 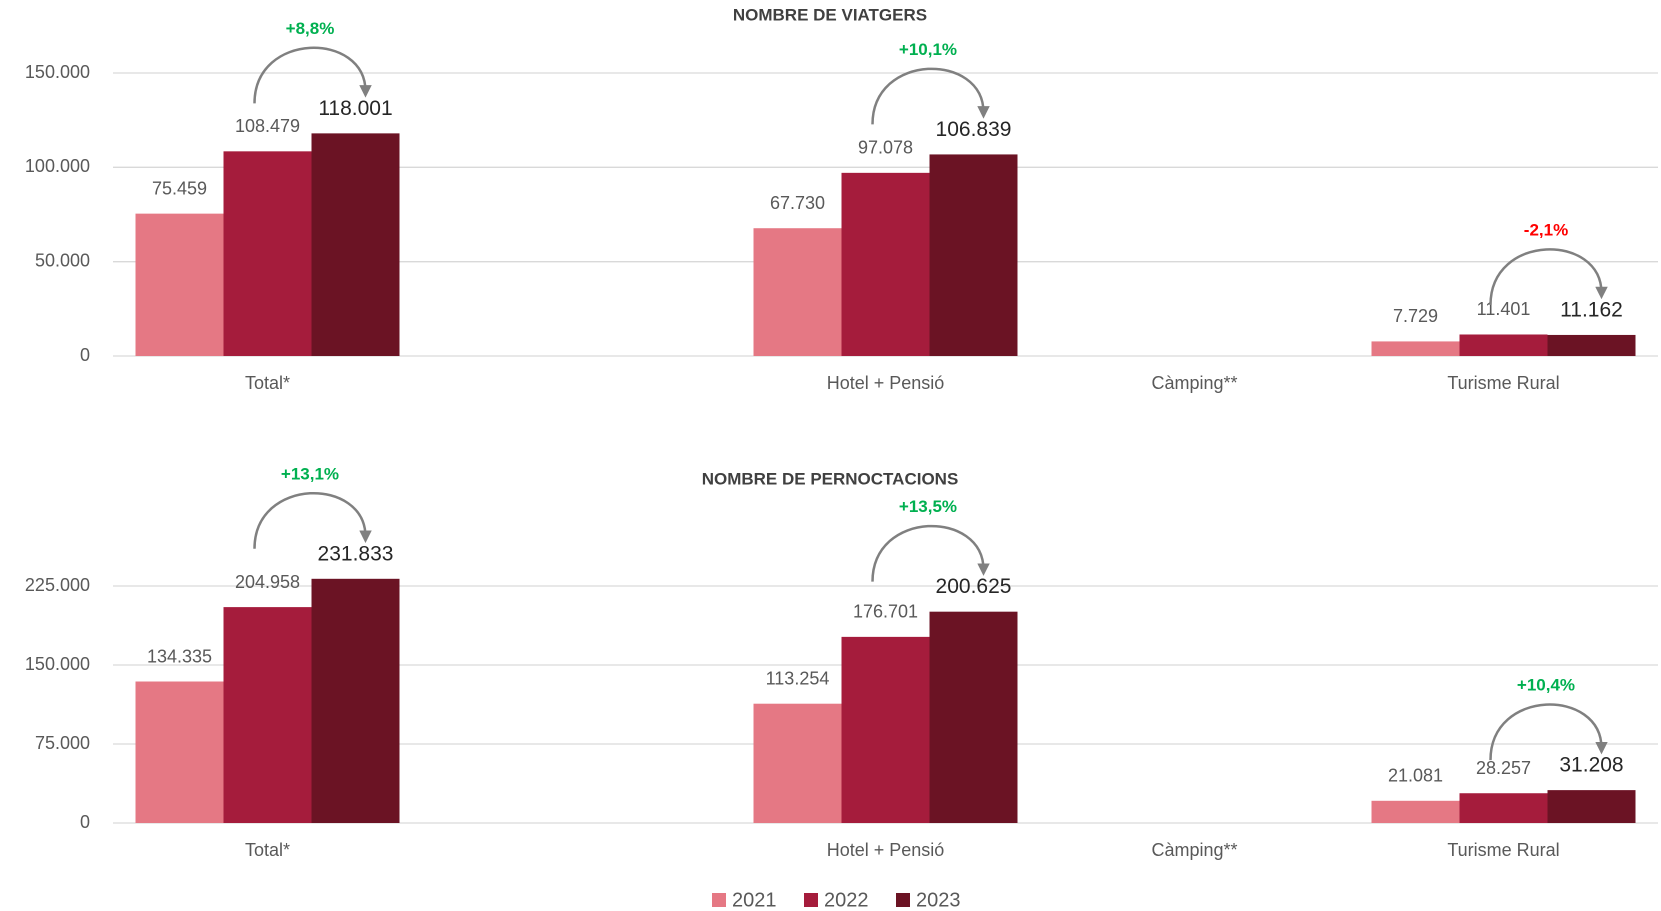 I want to click on legend-label: 2023, so click(x=938, y=900).